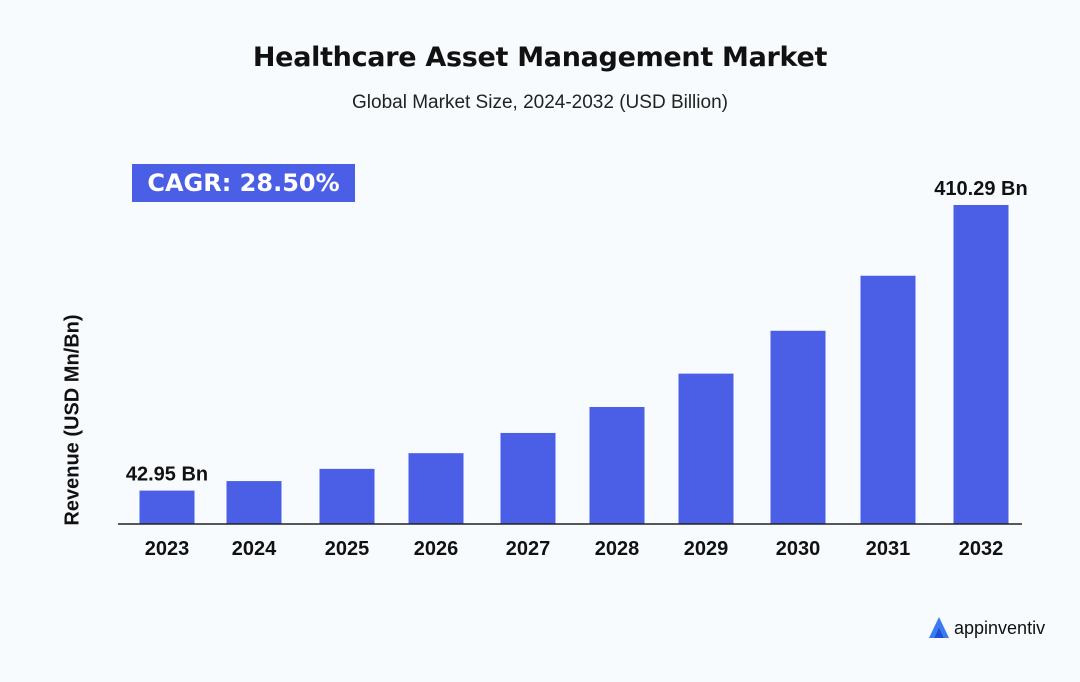 The image size is (1080, 682). I want to click on x-tick-label-2025: 2025, so click(347, 549).